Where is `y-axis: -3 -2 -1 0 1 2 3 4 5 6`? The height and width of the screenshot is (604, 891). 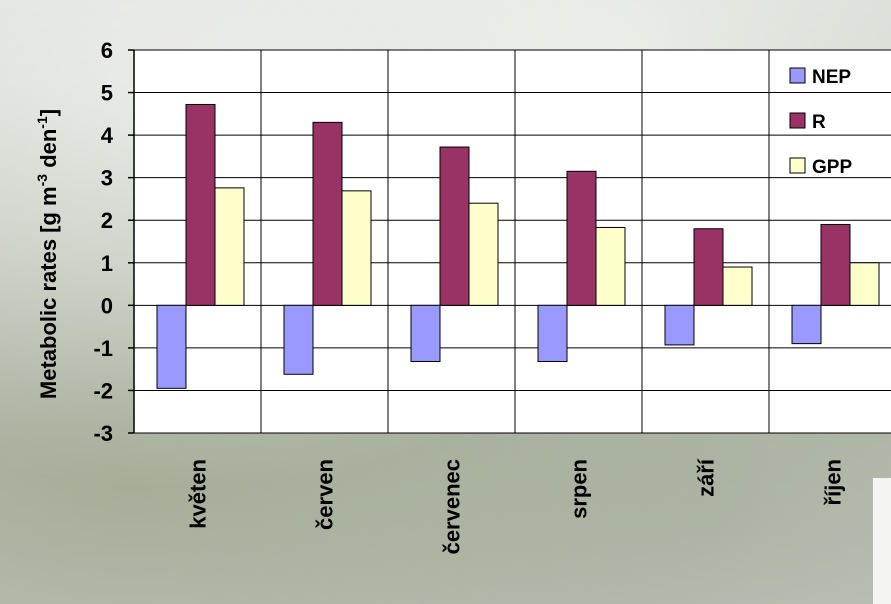 y-axis: -3 -2 -1 0 1 2 3 4 5 6 is located at coordinates (114, 242).